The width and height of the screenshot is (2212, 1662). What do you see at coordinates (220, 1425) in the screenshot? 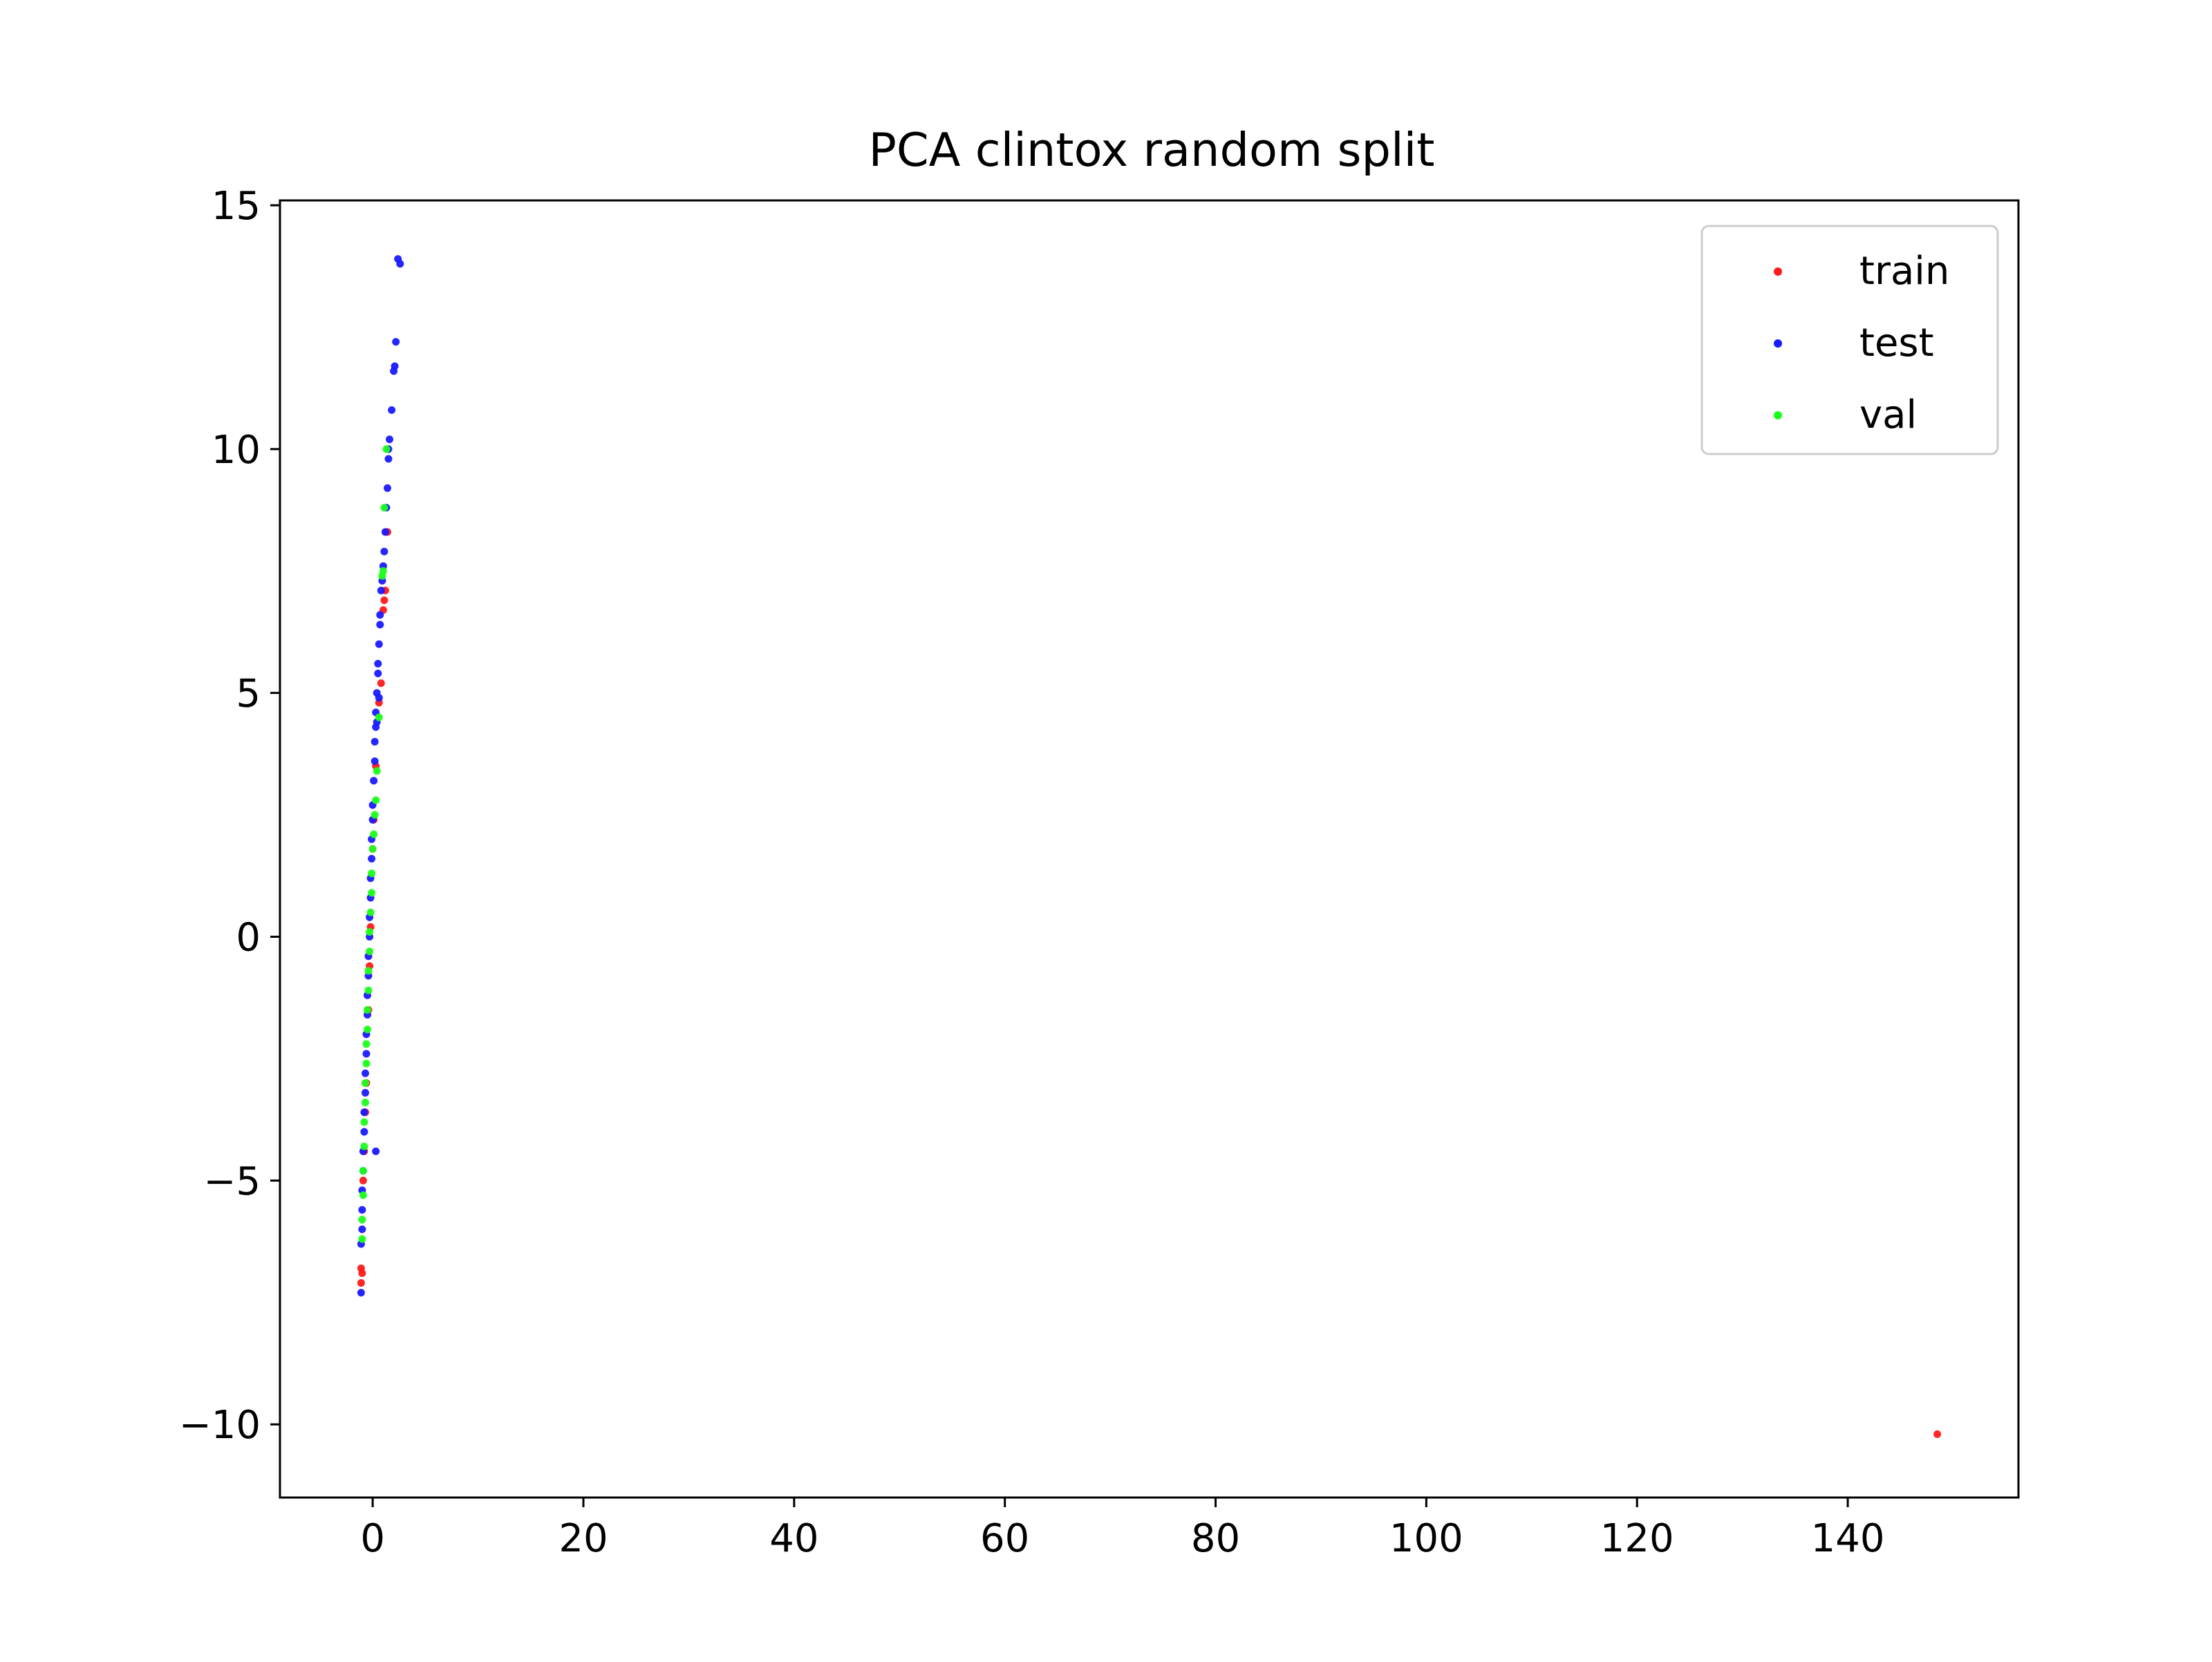
I see `y-tick-label: −10` at bounding box center [220, 1425].